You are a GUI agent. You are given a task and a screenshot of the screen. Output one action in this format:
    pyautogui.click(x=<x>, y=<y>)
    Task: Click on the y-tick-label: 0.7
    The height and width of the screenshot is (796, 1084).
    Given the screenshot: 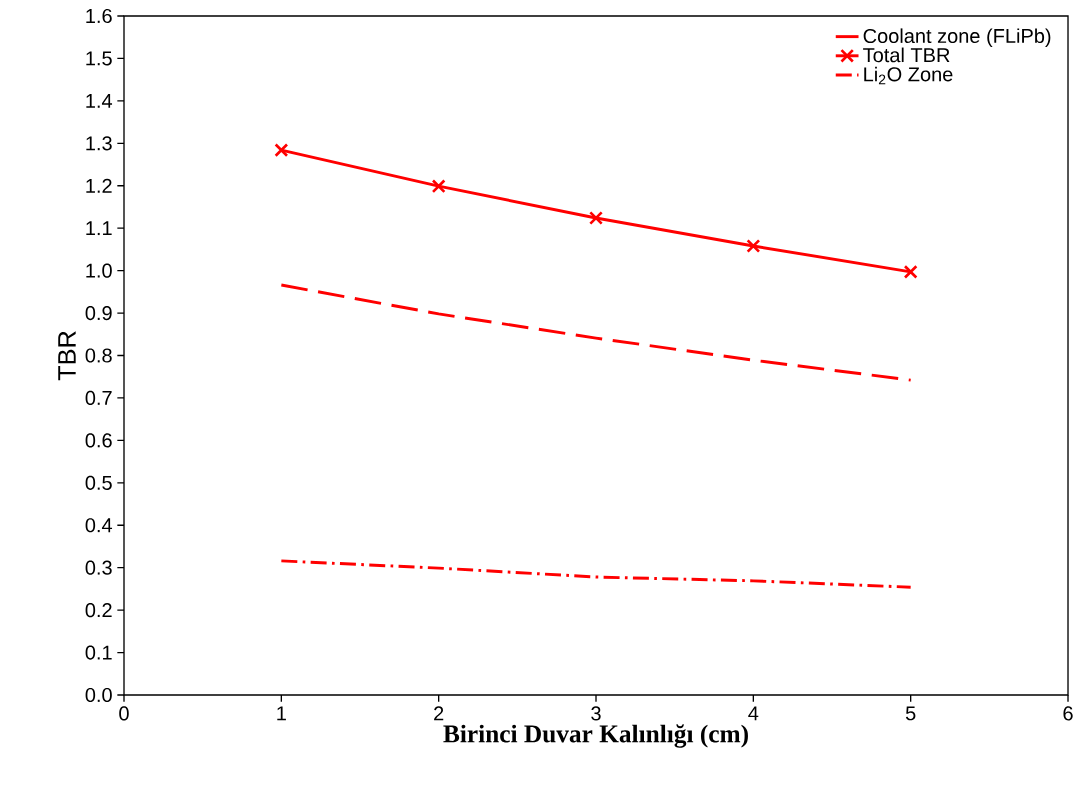 What is the action you would take?
    pyautogui.click(x=98, y=398)
    